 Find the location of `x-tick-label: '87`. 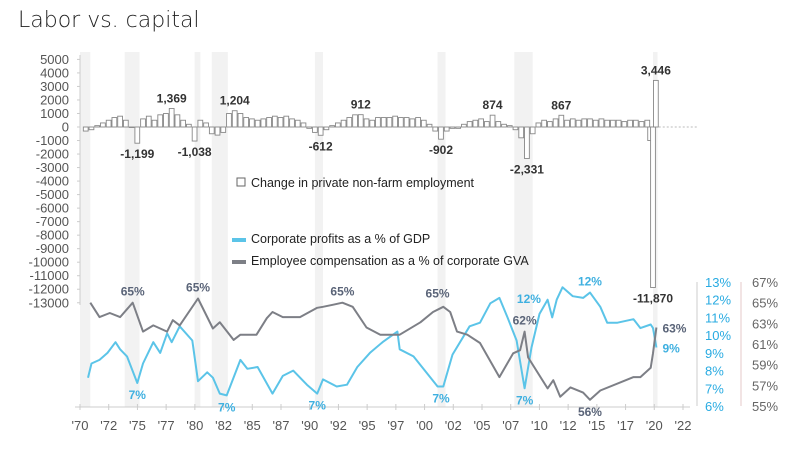

x-tick-label: '87 is located at coordinates (281, 425).